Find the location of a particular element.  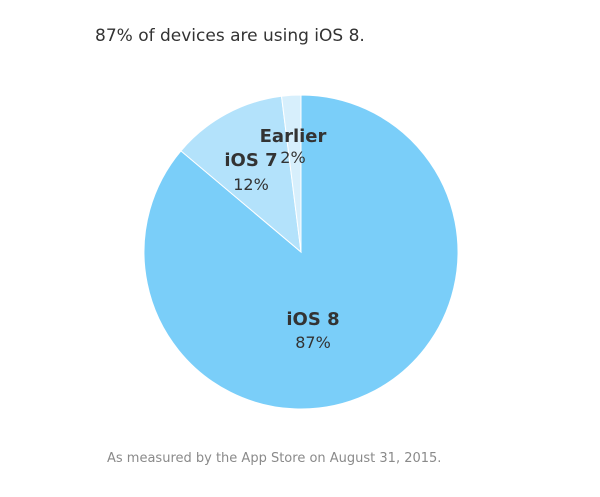

slice-label-ios8-value: 87% is located at coordinates (313, 342).